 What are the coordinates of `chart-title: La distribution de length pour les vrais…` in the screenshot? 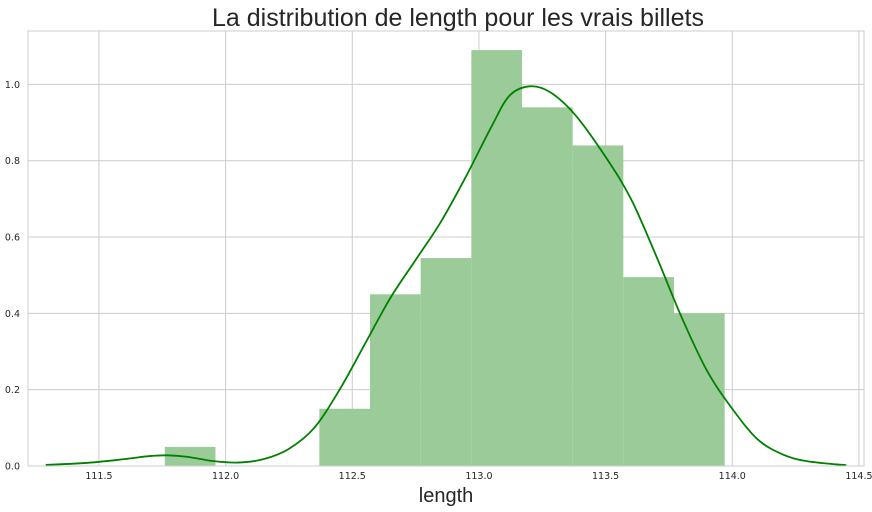 It's located at (458, 18).